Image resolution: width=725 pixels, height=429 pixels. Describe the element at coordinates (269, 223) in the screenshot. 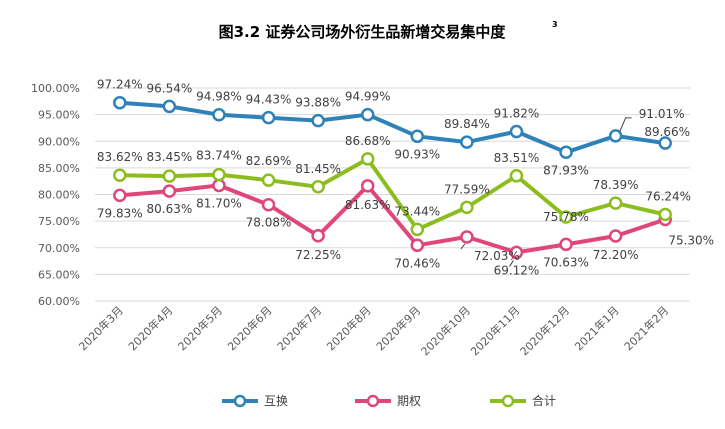

I see `data-label: 78.08%` at that location.